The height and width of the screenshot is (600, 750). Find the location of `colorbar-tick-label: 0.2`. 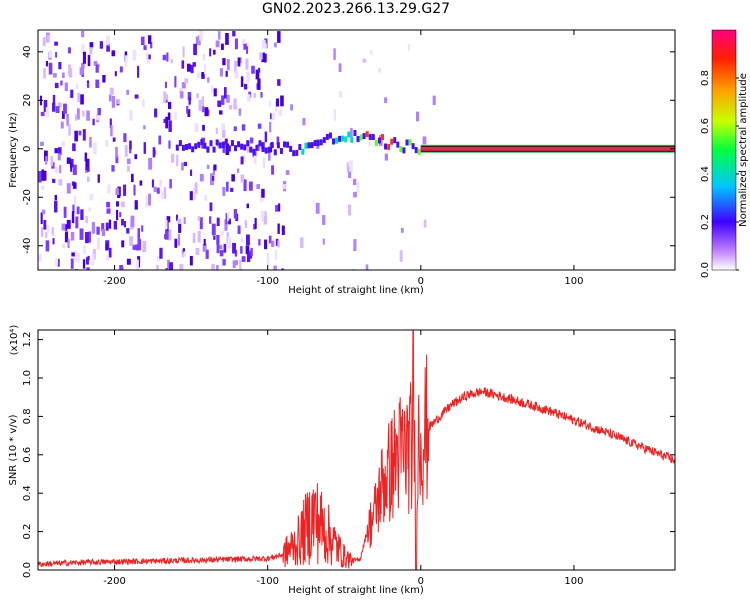

colorbar-tick-label: 0.2 is located at coordinates (705, 222).